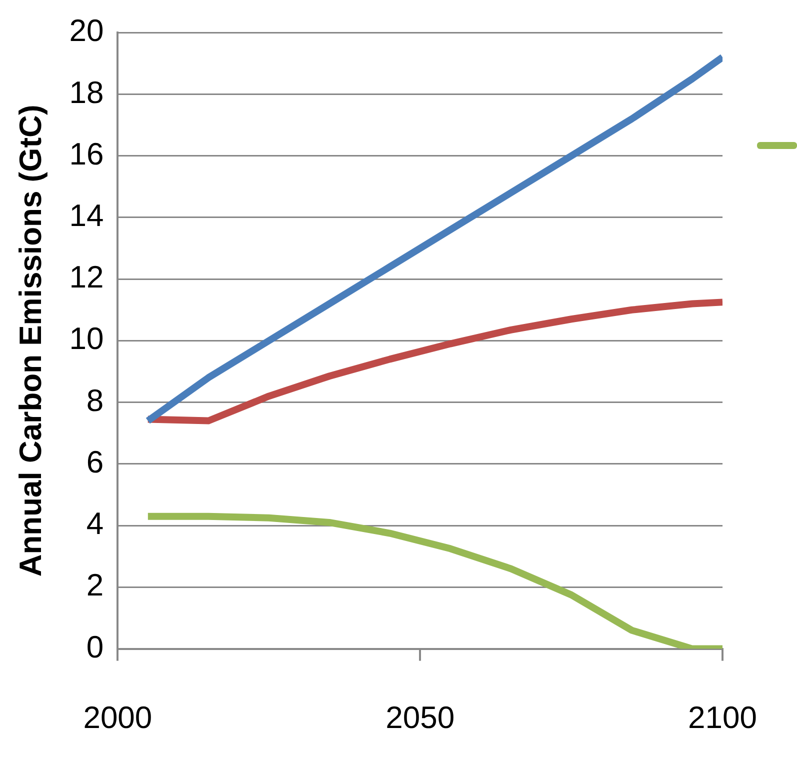 This screenshot has height=782, width=797. I want to click on y-tick-label: 16, so click(86, 154).